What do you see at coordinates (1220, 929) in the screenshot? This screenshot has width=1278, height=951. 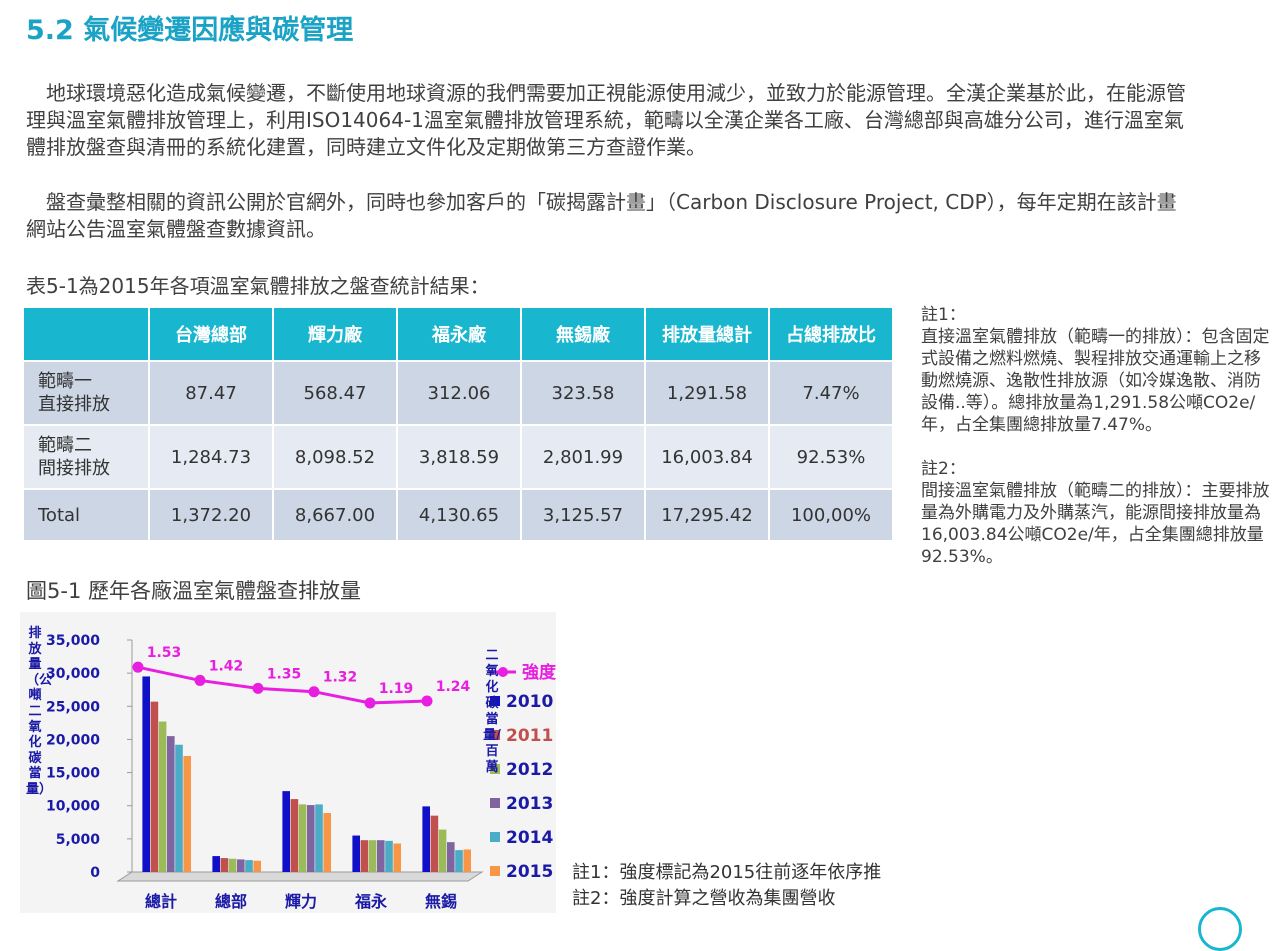 I see `page-badge-circle` at bounding box center [1220, 929].